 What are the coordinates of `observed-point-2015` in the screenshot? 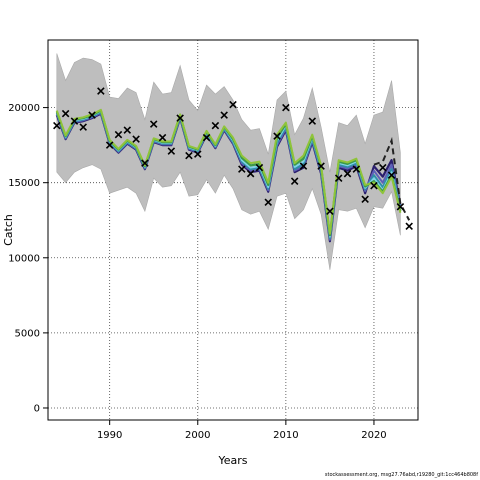 It's located at (330, 211).